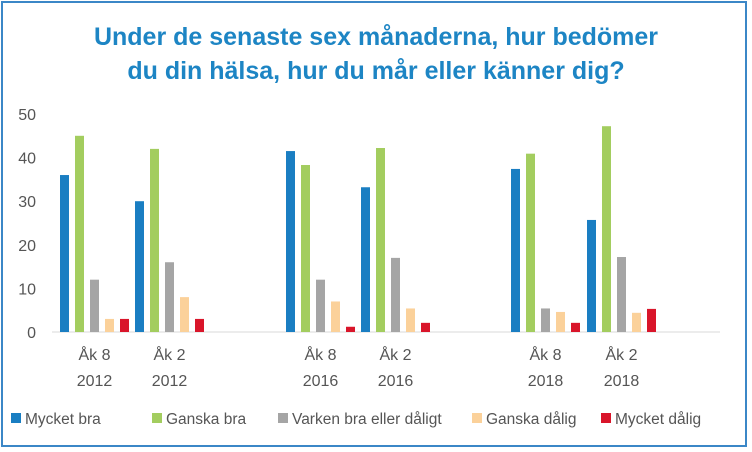  What do you see at coordinates (27, 224) in the screenshot?
I see `y-axis: 0 10 20 30 40 50` at bounding box center [27, 224].